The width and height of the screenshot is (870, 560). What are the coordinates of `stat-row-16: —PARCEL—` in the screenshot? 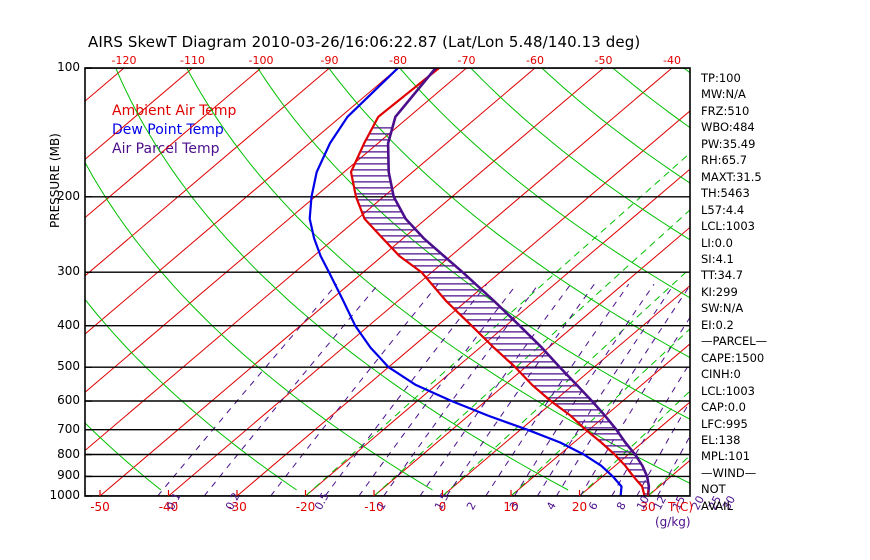 It's located at (734, 341).